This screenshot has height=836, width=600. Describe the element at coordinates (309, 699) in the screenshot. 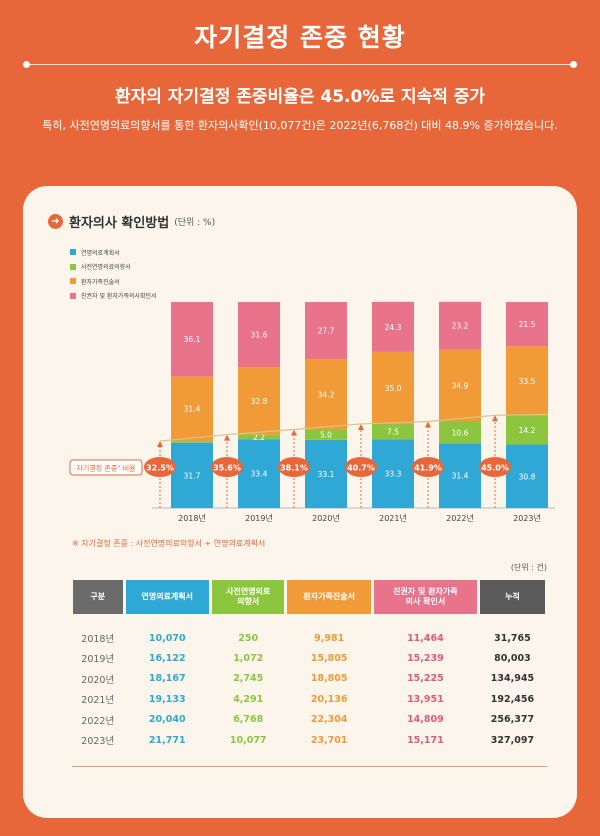

I see `table-row: 2021년 19,133 4,291 20,136 13,951 192,456` at that location.